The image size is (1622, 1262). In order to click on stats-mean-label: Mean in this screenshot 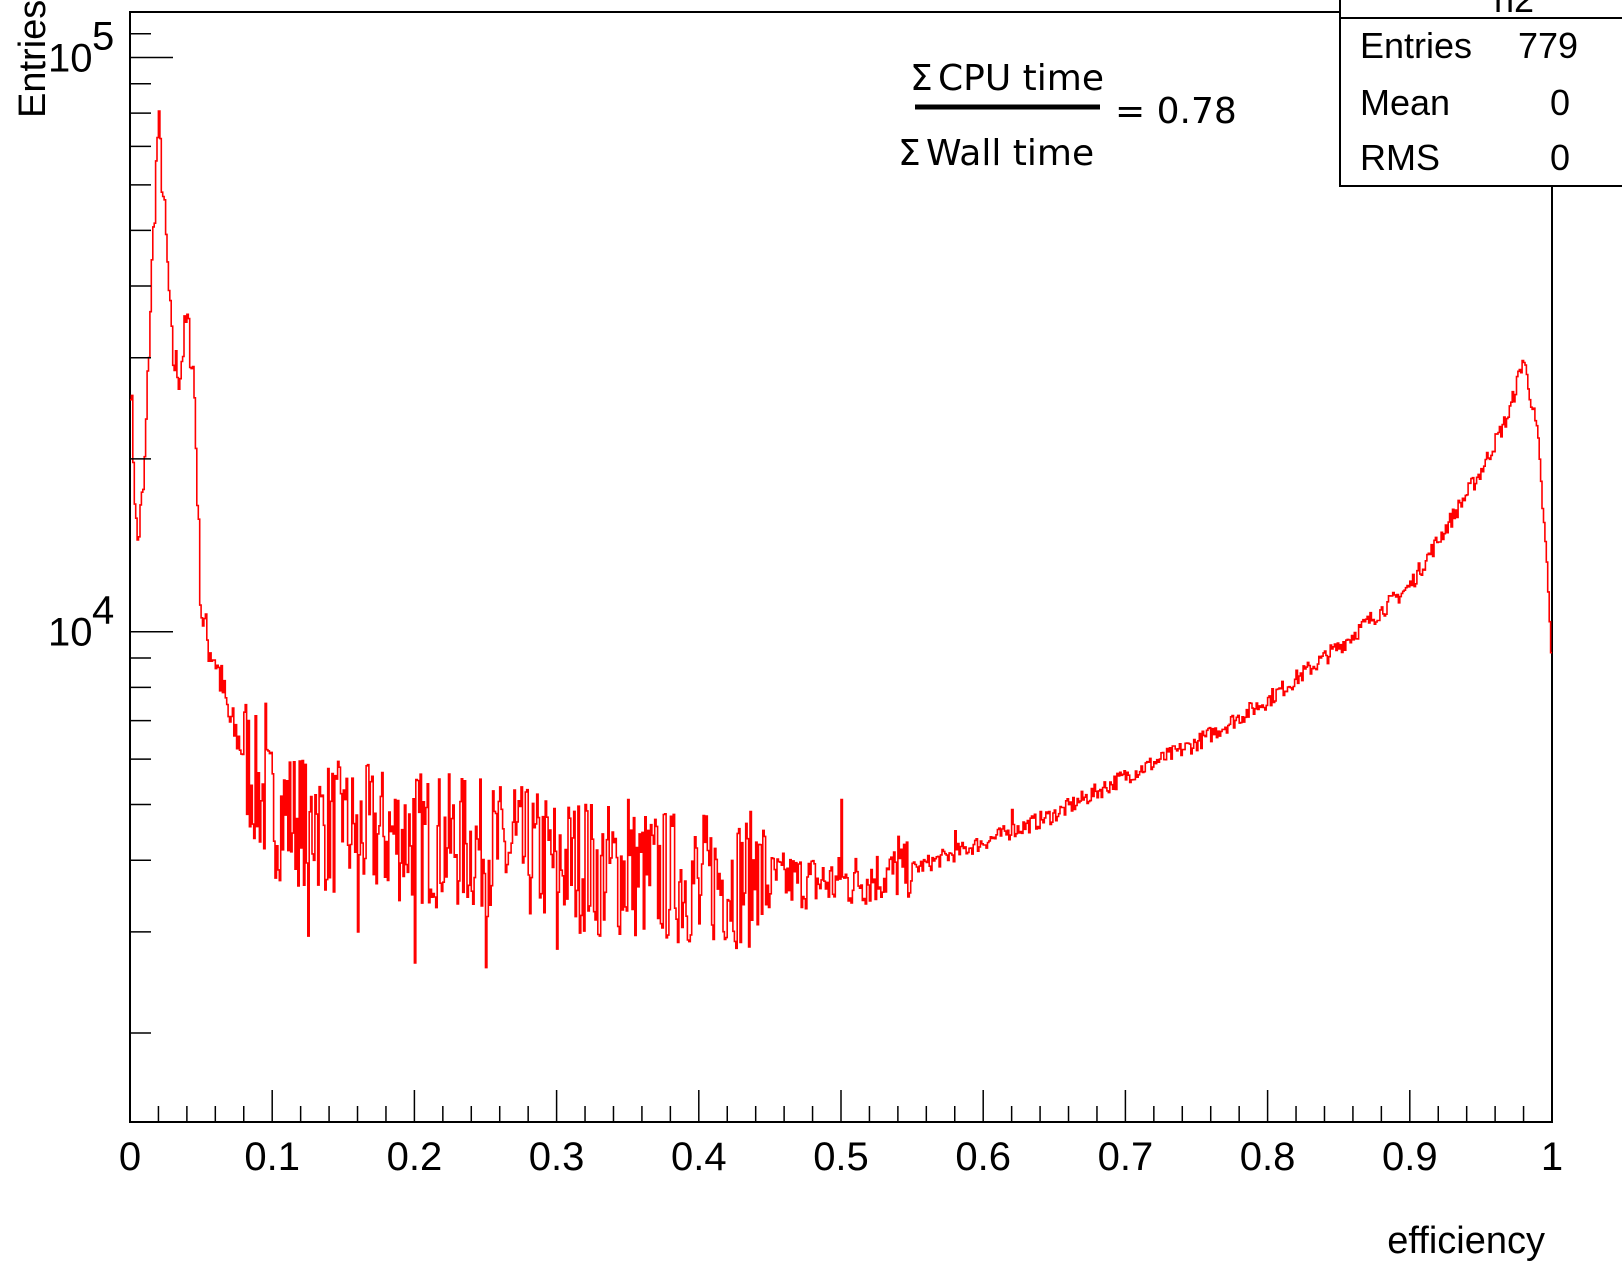, I will do `click(1405, 102)`.